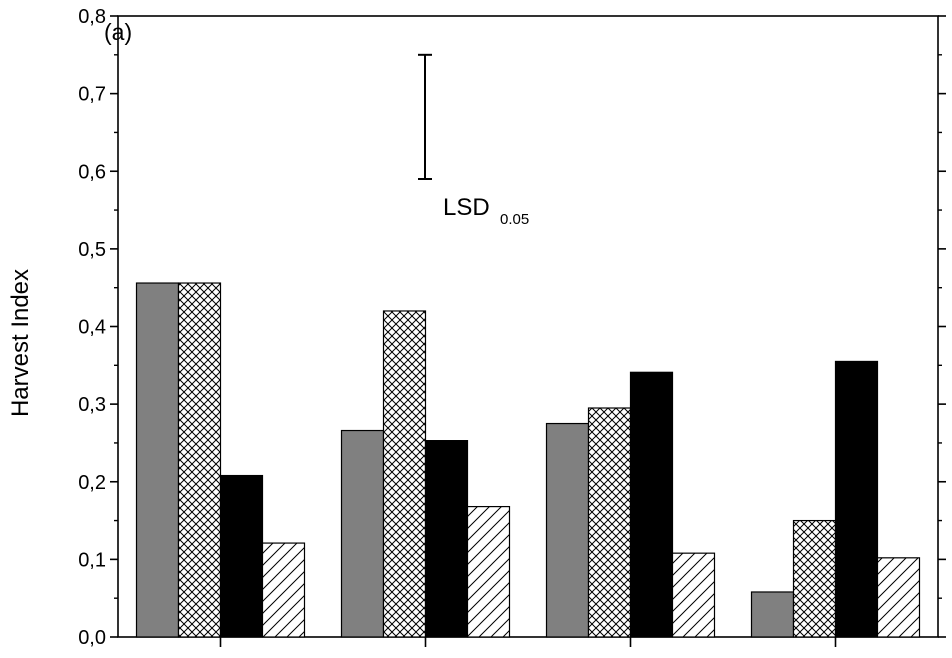 This screenshot has height=658, width=952. I want to click on y-tick-label: 0,7, so click(92, 95).